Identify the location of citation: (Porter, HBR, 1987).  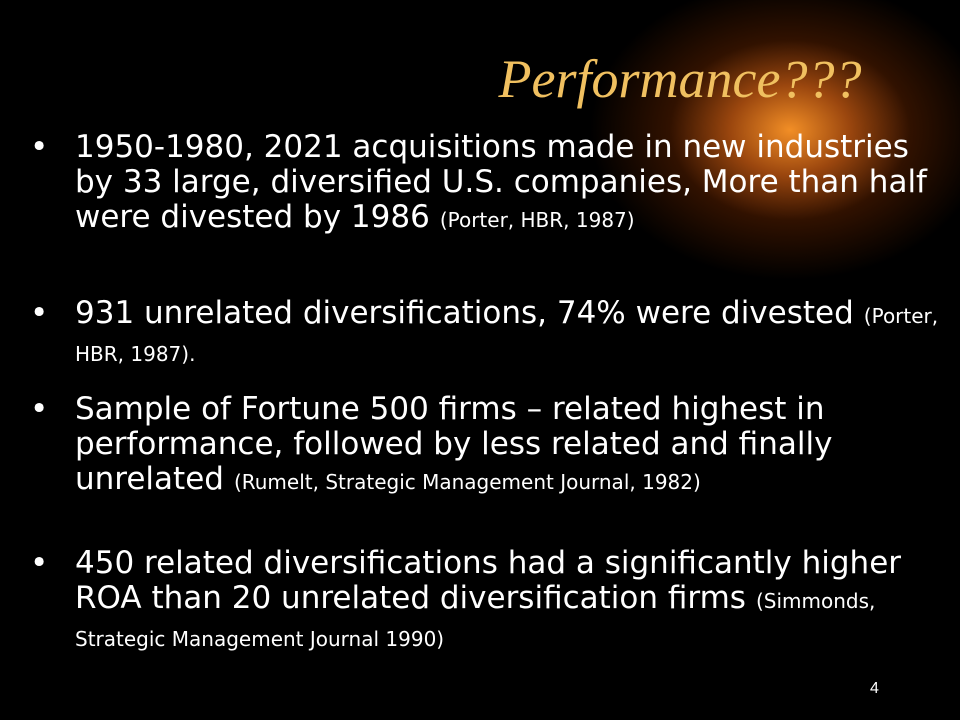
(537, 220).